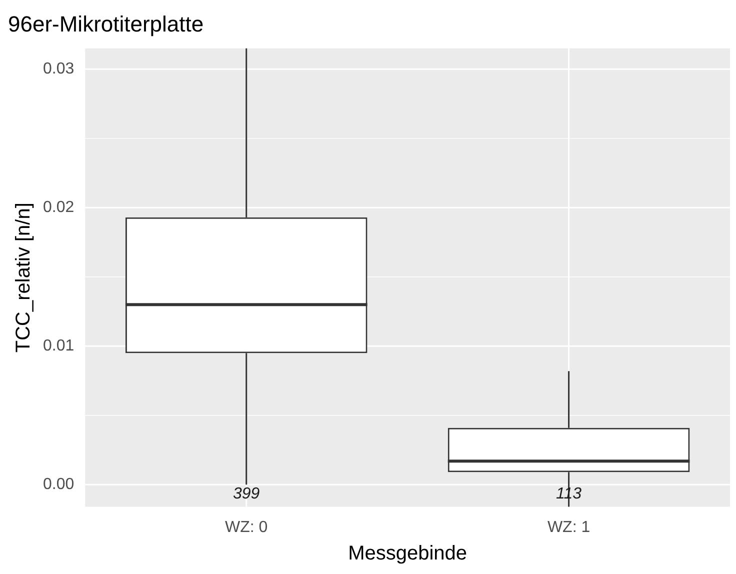 The image size is (736, 574). I want to click on x-tick-label: WZ: 1, so click(568, 527).